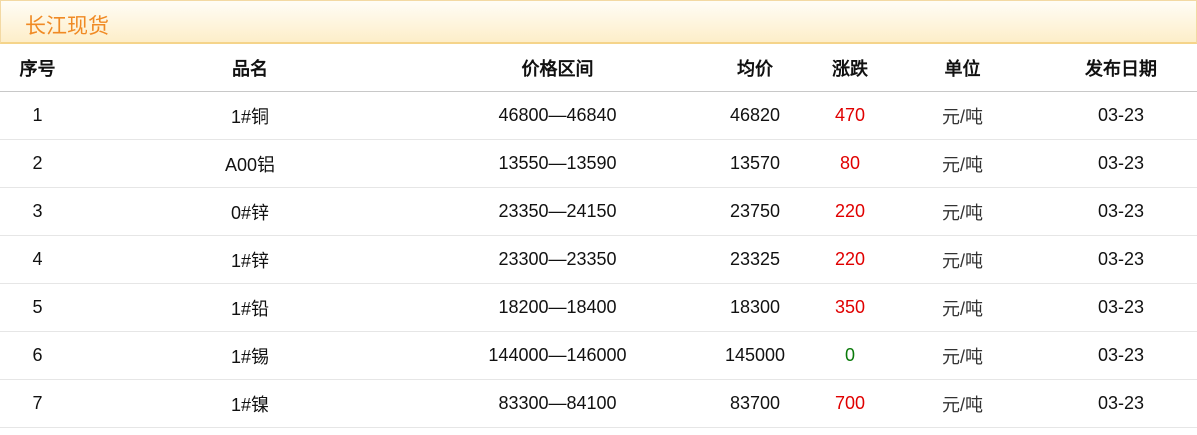 The image size is (1197, 435). What do you see at coordinates (250, 211) in the screenshot?
I see `product-name: 0#锌` at bounding box center [250, 211].